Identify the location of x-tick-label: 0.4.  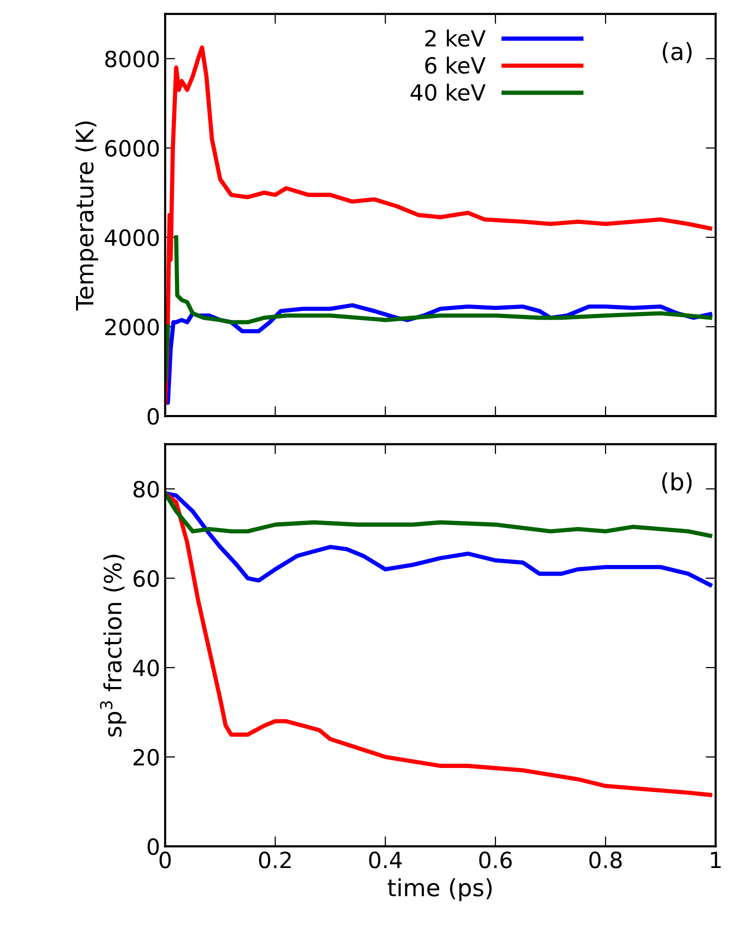
(385, 860).